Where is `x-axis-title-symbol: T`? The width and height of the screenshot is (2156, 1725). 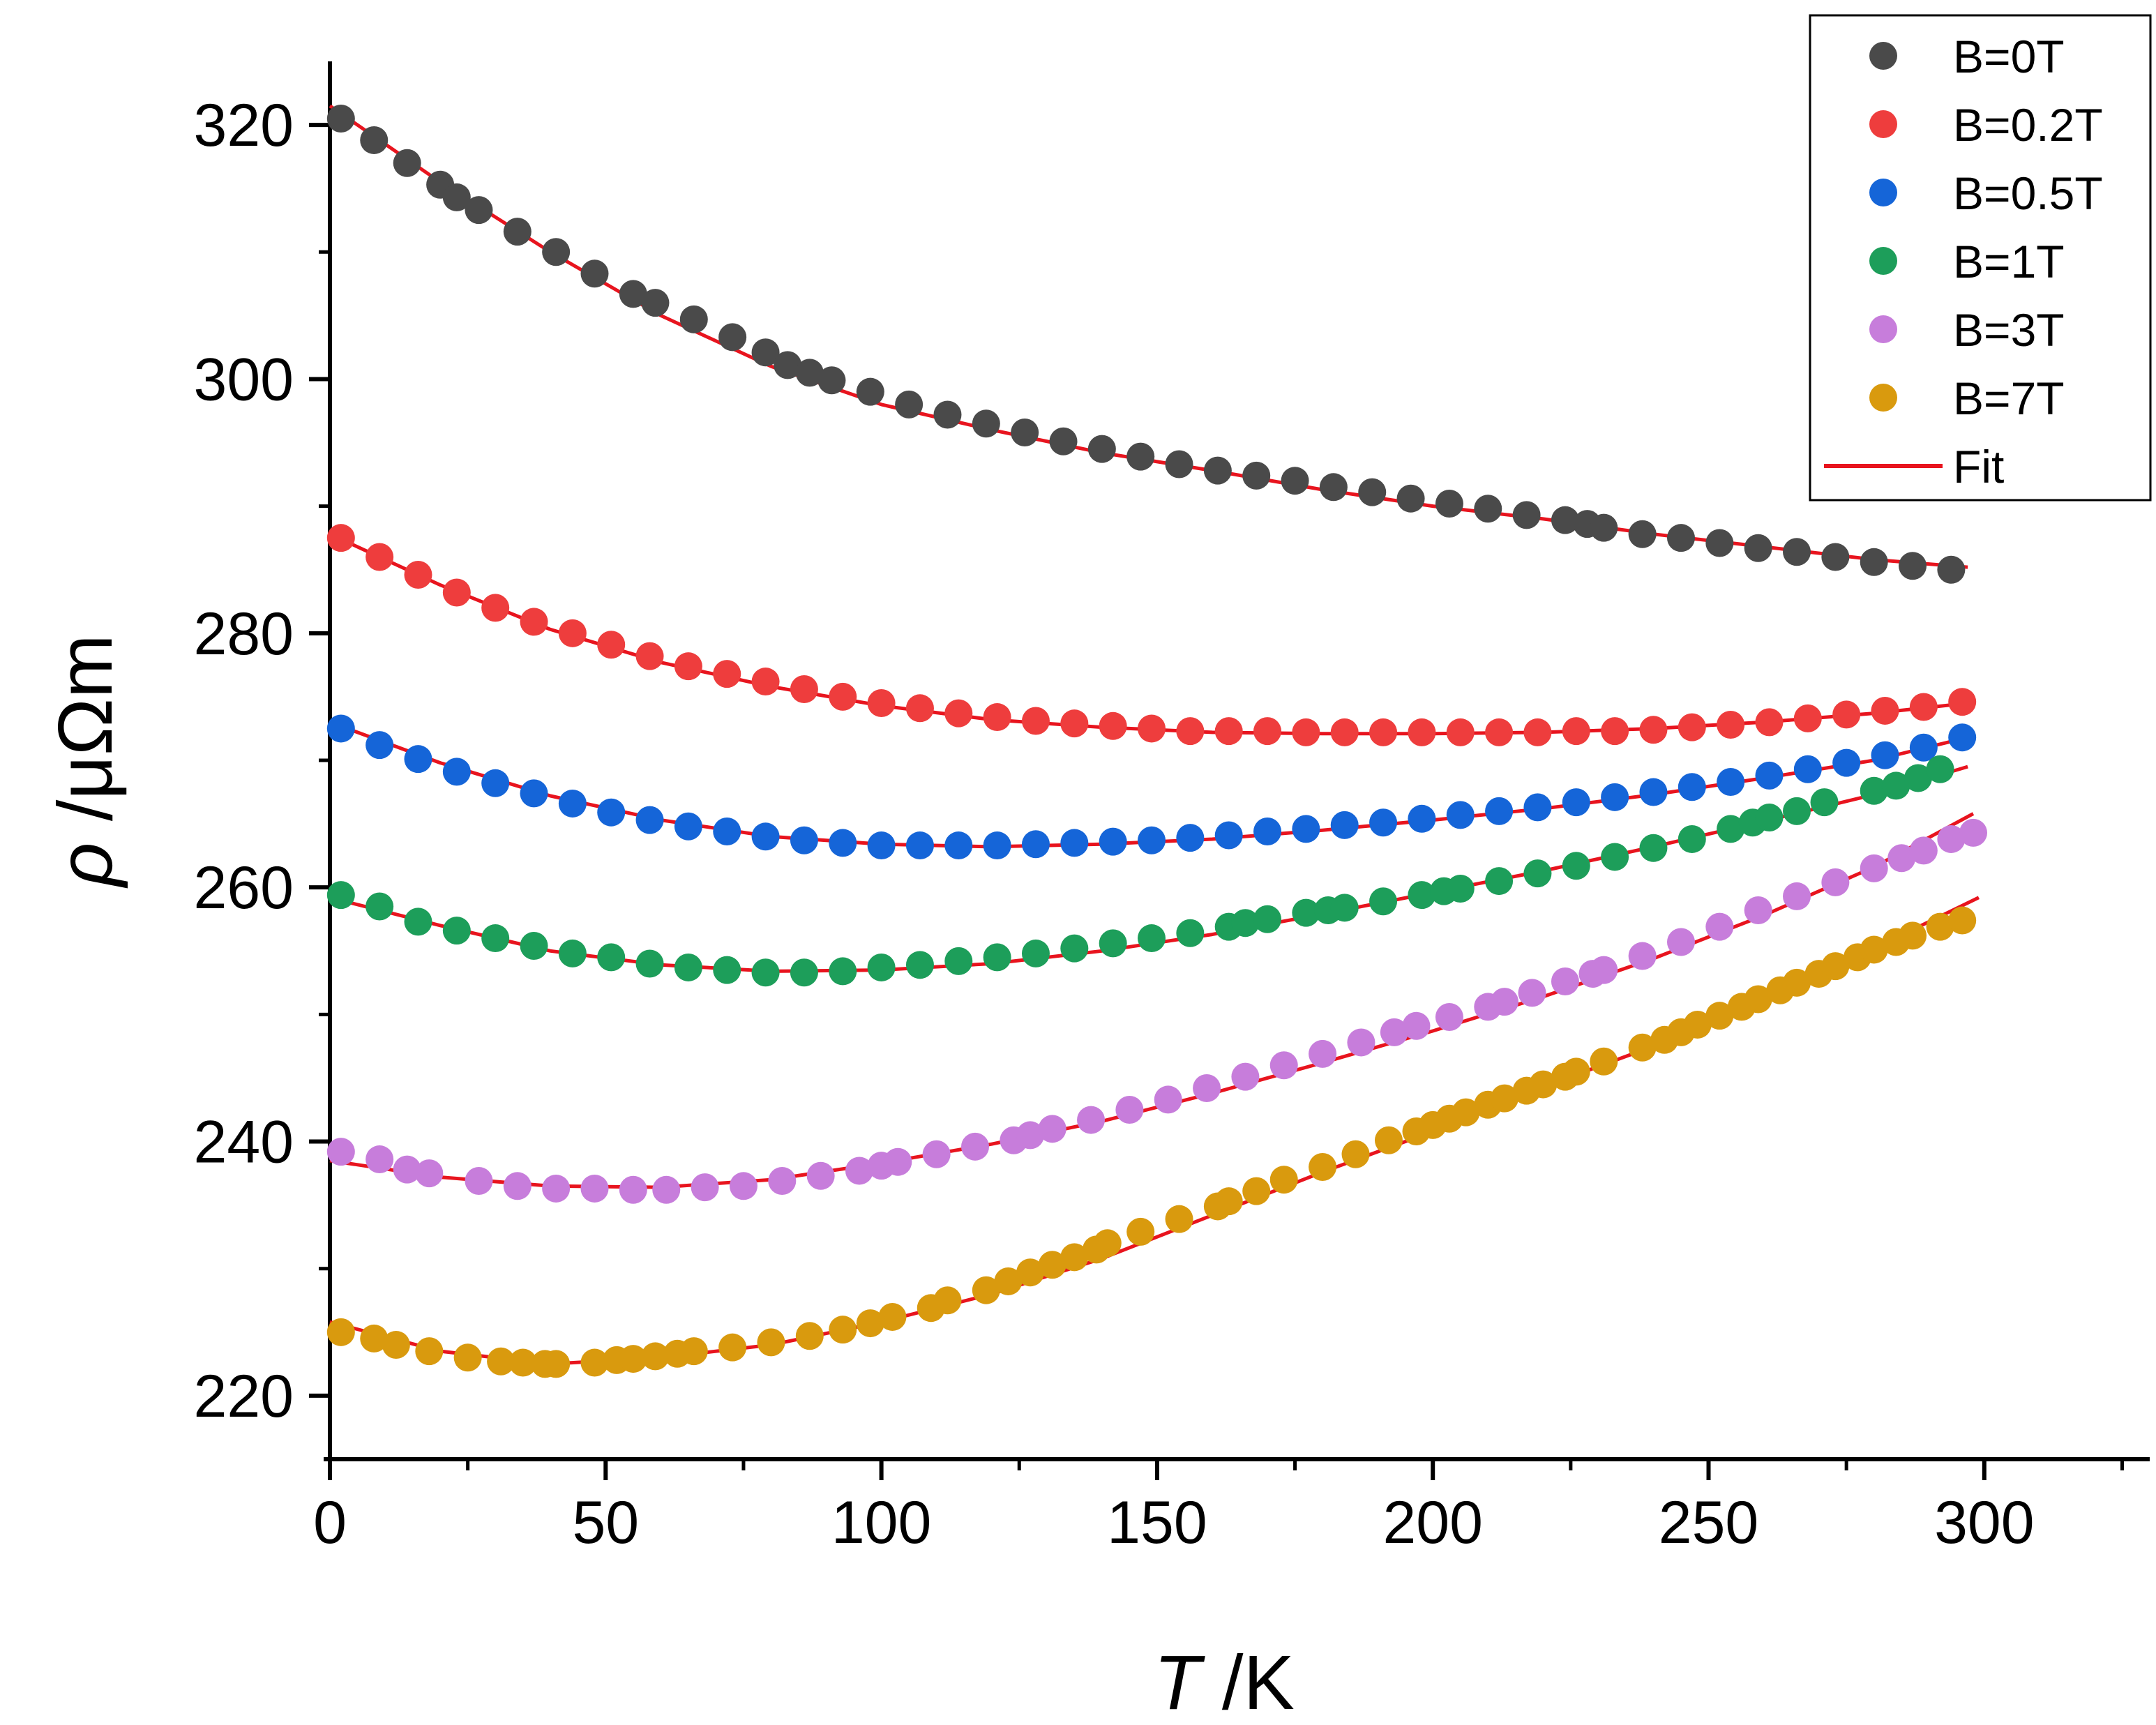
x-axis-title-symbol: T is located at coordinates (1179, 1682).